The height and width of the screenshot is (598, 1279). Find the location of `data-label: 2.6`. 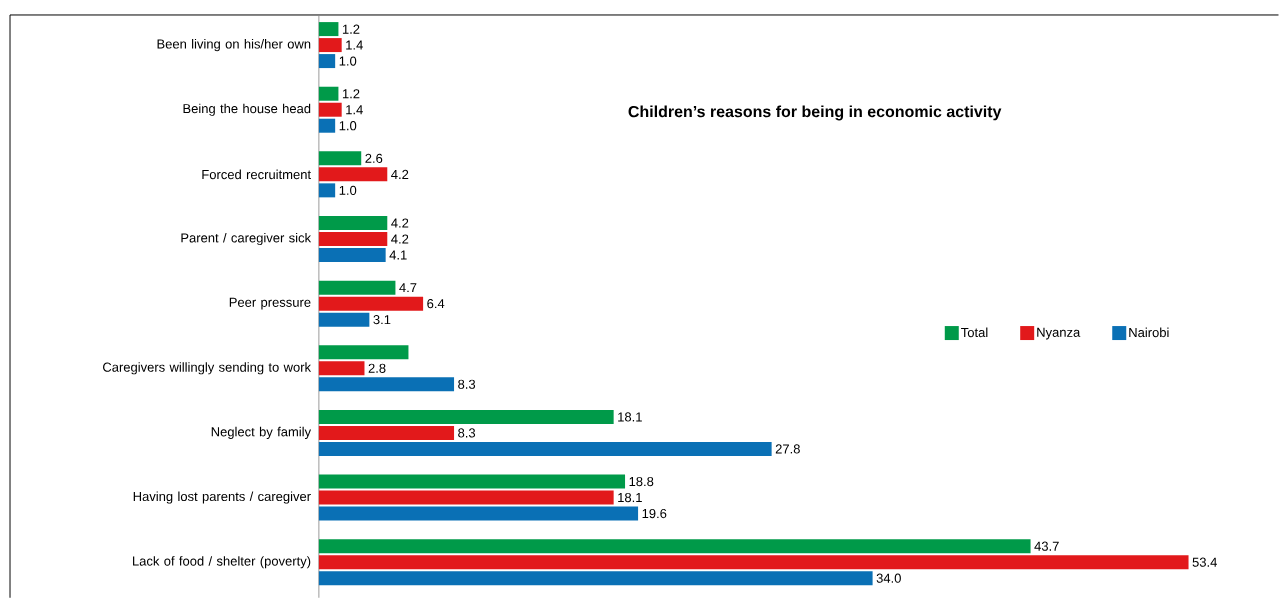

data-label: 2.6 is located at coordinates (374, 158).